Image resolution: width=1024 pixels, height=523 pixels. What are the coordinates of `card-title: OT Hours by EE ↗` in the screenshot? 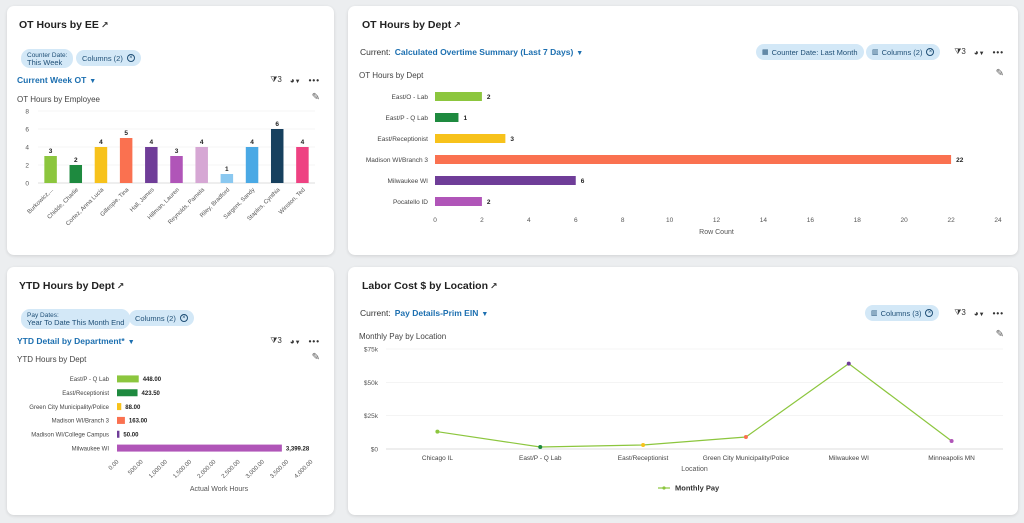 It's located at (63, 25).